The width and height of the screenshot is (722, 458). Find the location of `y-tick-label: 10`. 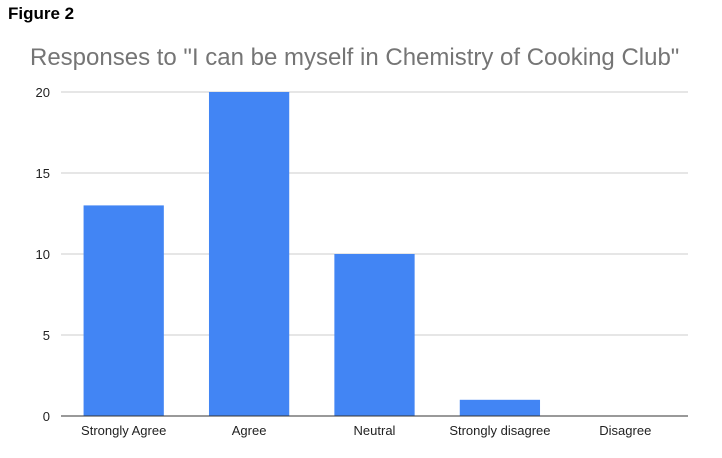

y-tick-label: 10 is located at coordinates (43, 254).